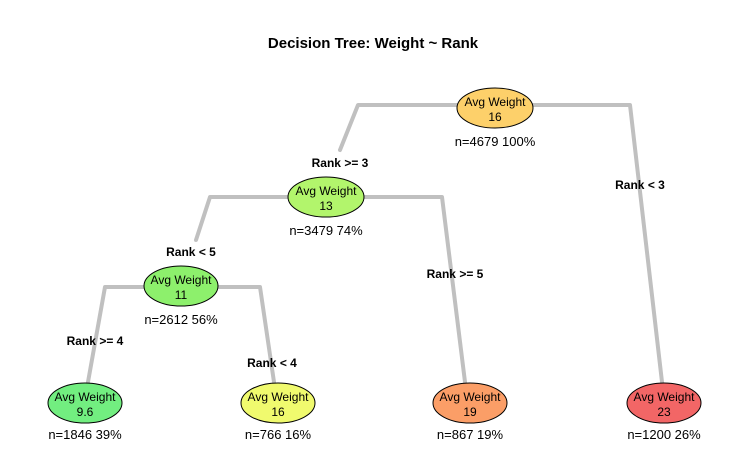  Describe the element at coordinates (496, 102) in the screenshot. I see `node-root-label: Avg Weight` at that location.